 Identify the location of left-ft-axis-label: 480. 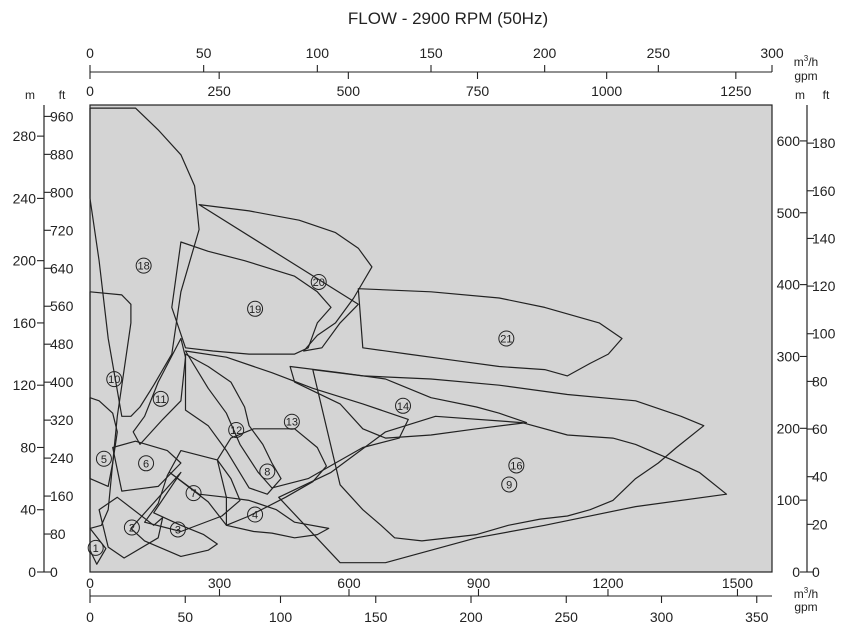
(62, 344).